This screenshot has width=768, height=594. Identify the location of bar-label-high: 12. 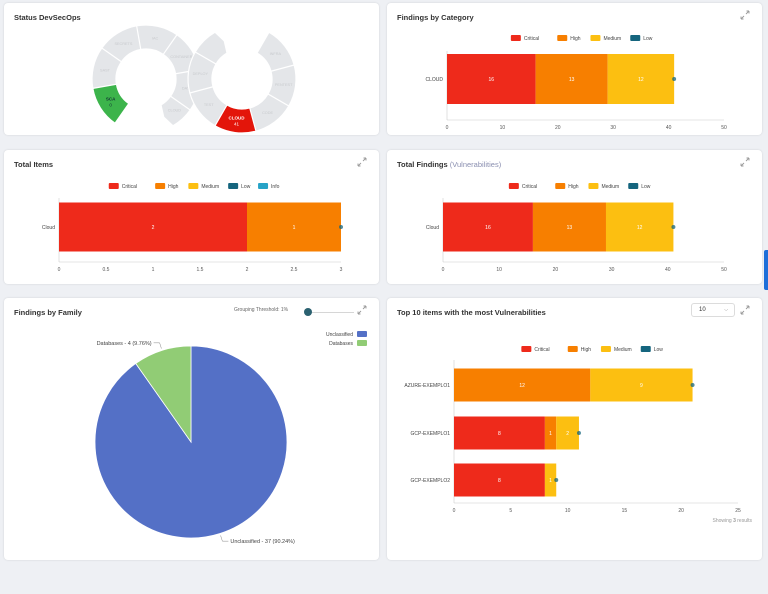
(522, 386).